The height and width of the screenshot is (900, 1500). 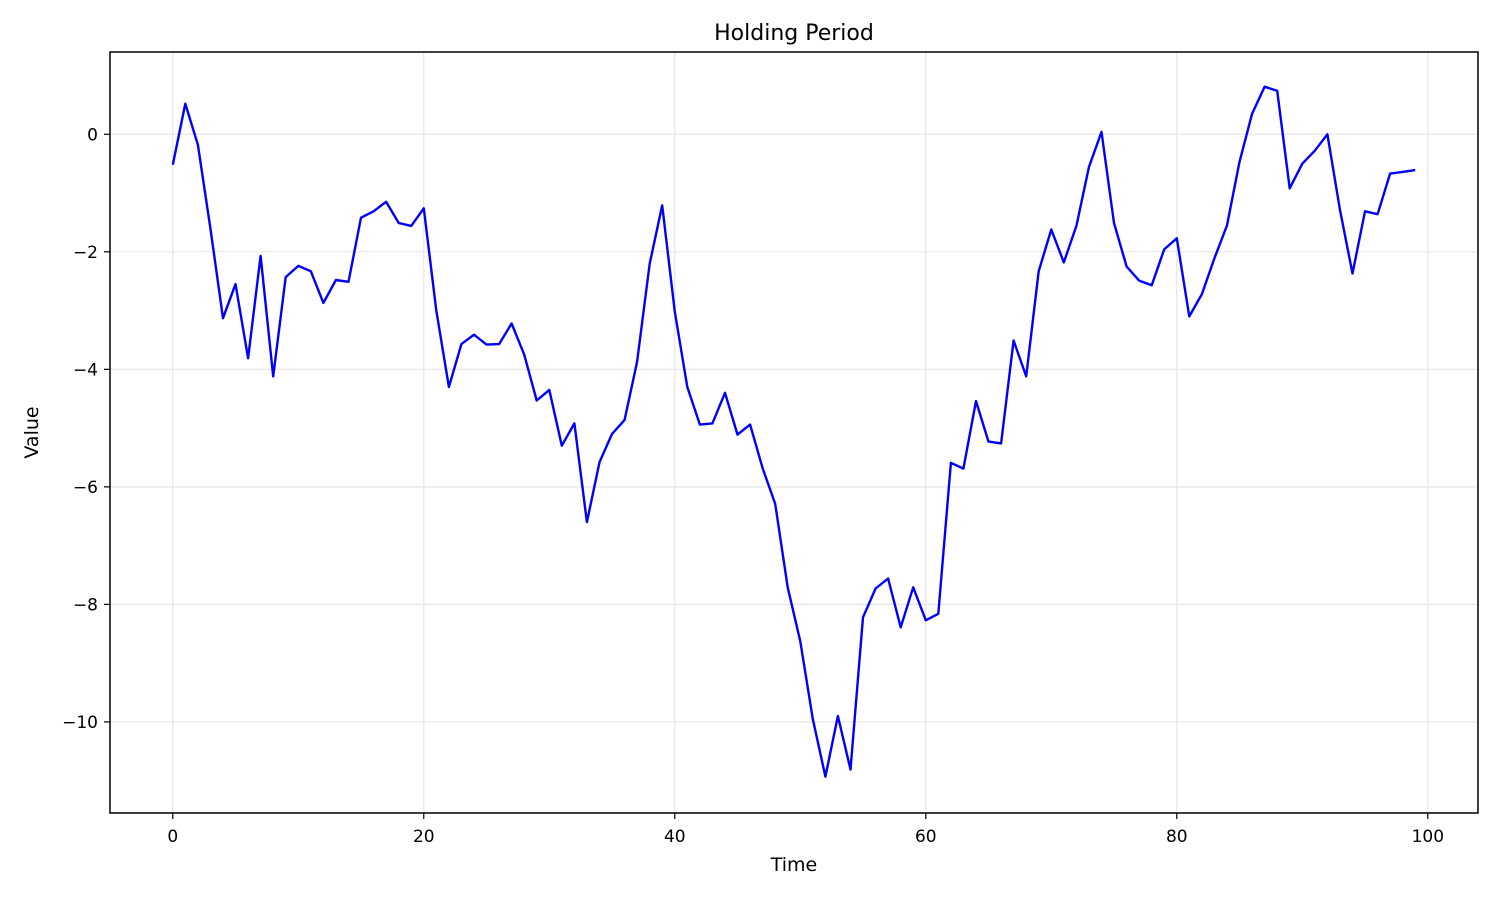 I want to click on y-tick-label: −6, so click(x=85, y=488).